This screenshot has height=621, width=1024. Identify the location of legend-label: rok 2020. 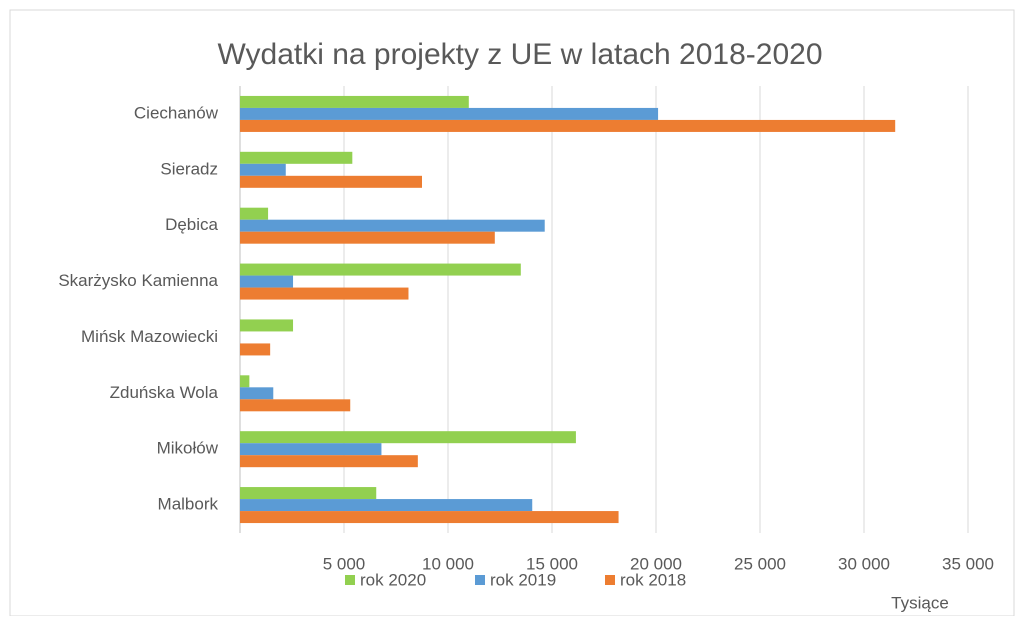
(393, 579).